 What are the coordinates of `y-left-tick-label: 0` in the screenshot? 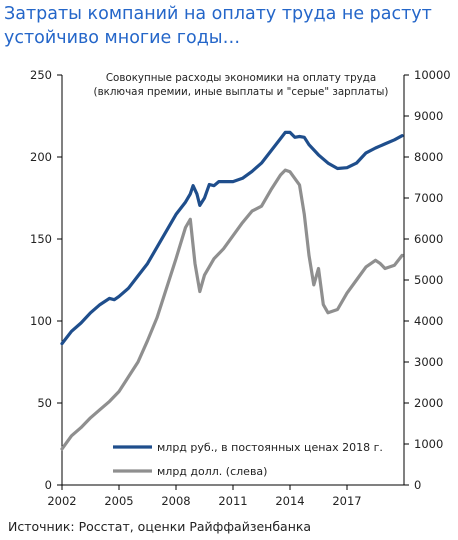 It's located at (48, 485).